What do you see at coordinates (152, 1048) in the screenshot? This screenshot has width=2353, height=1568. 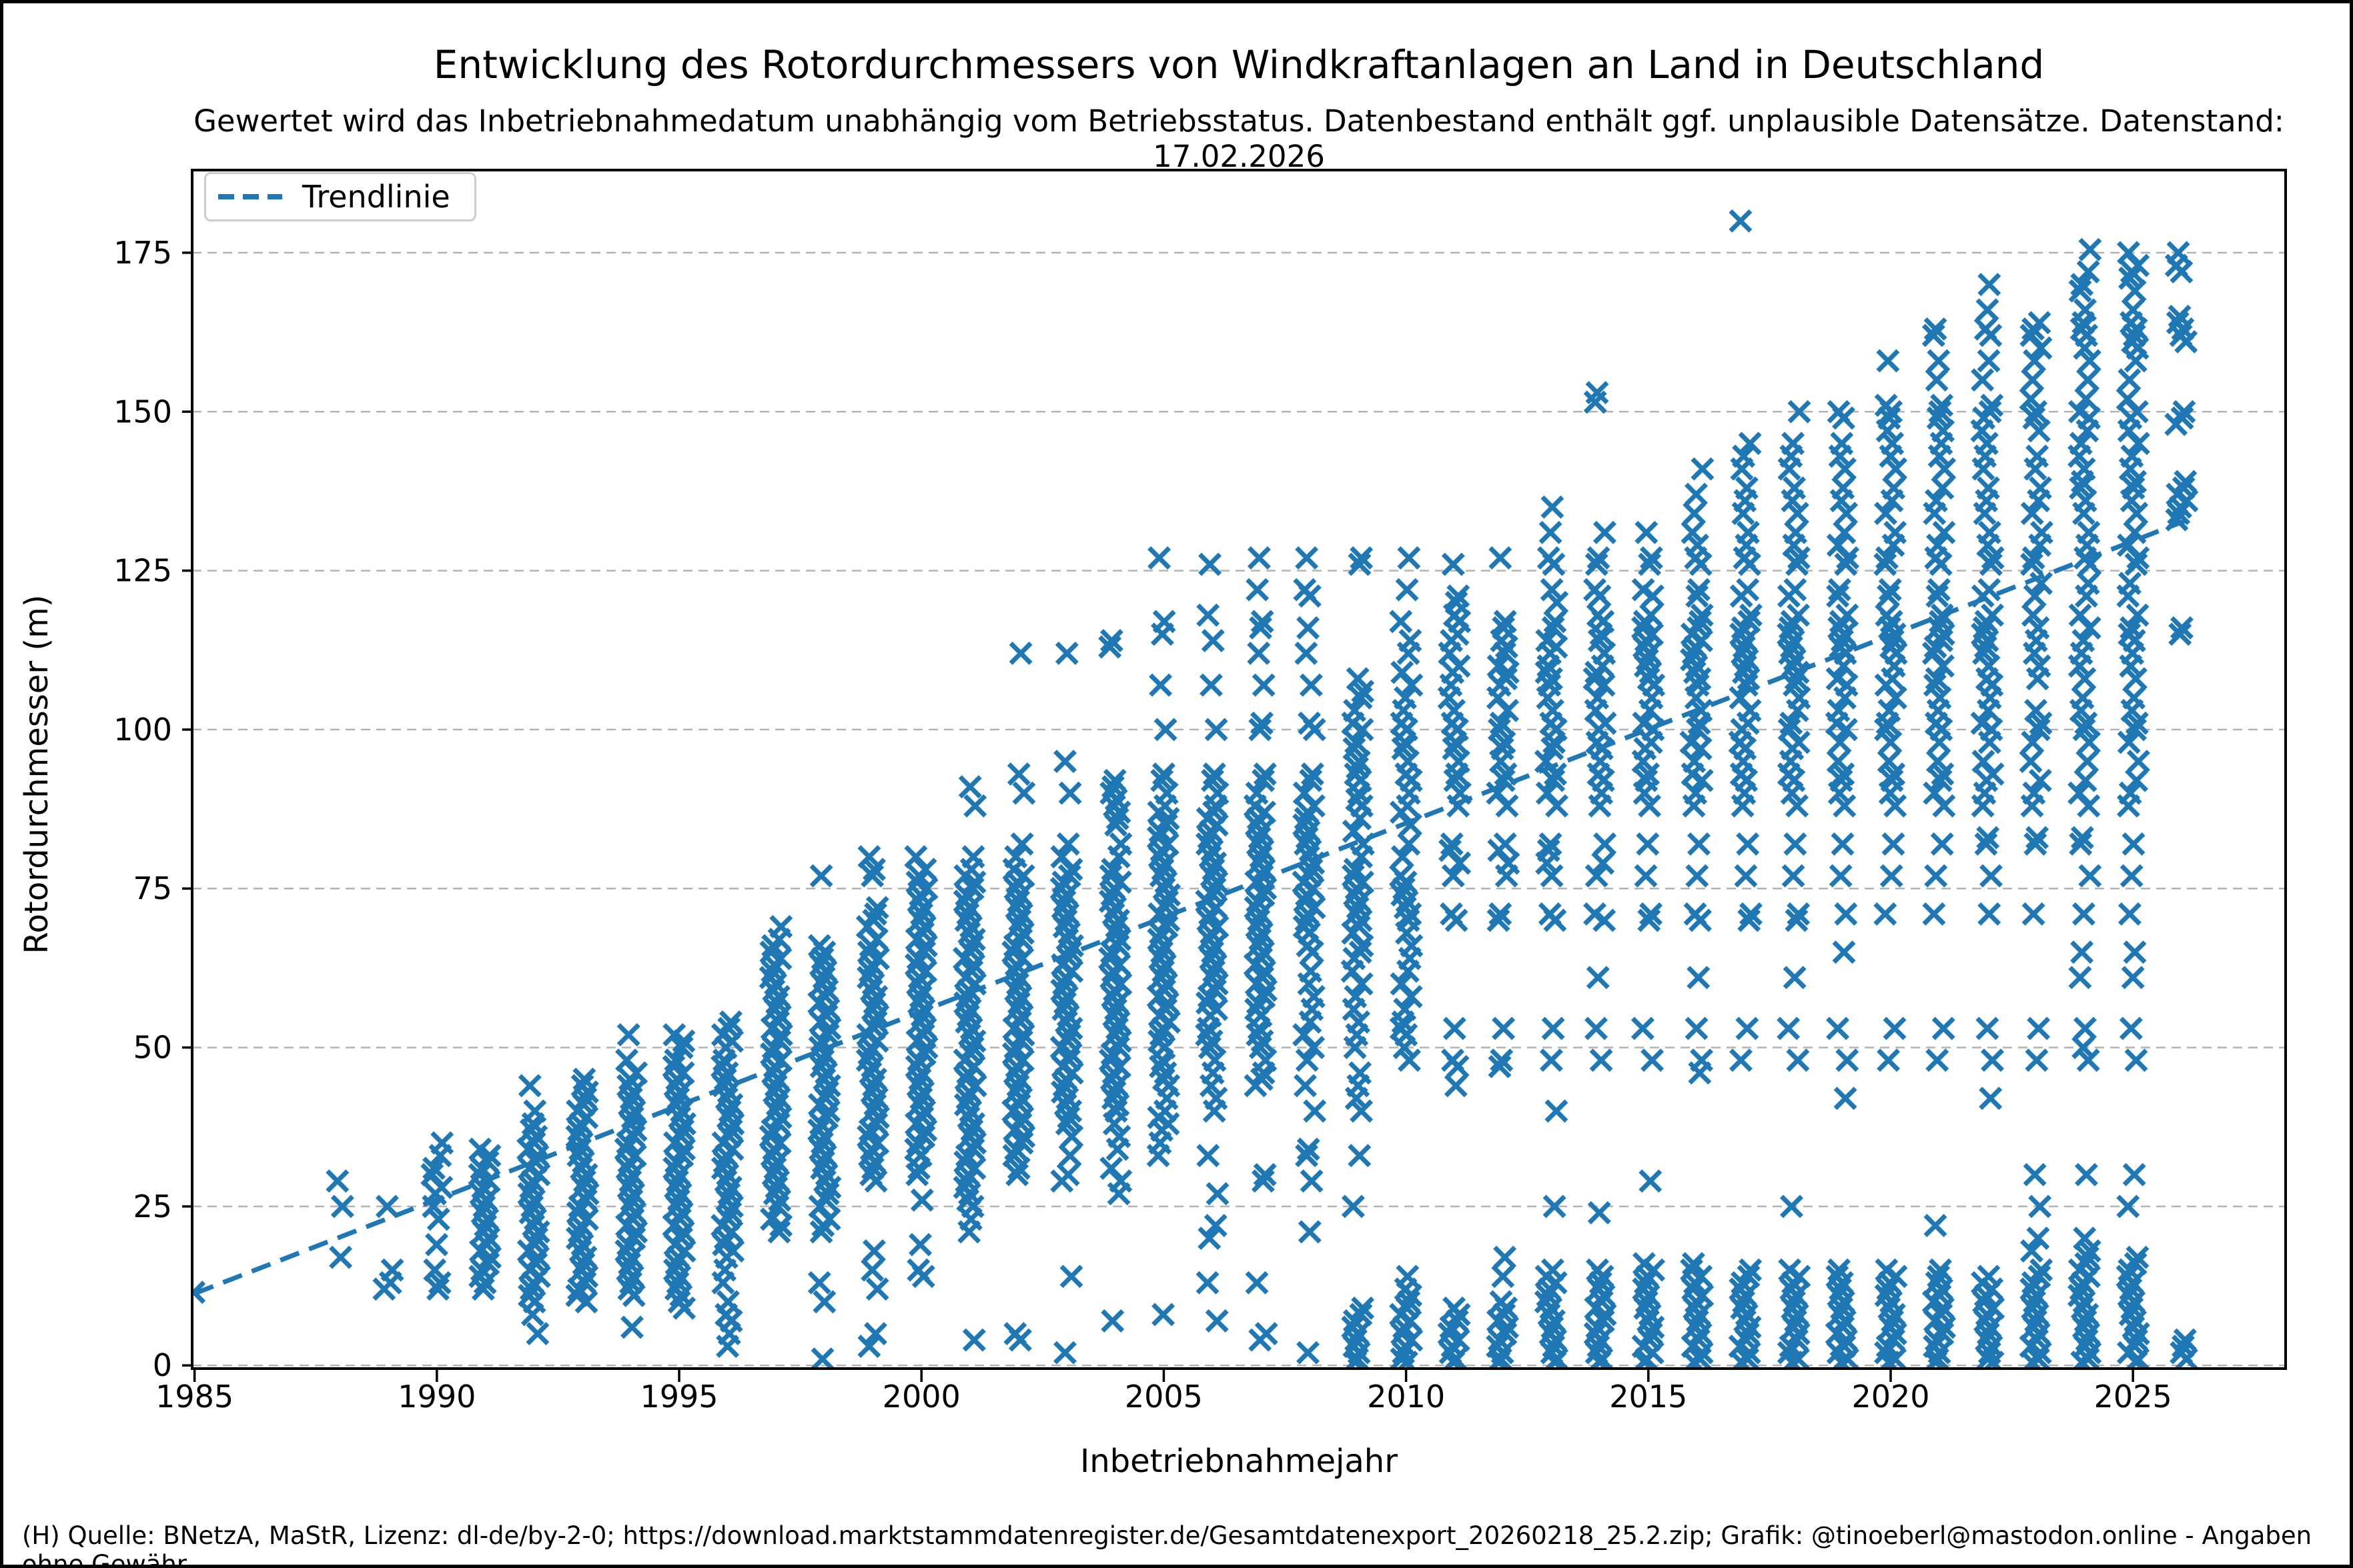 I see `y-tick-label: 50` at bounding box center [152, 1048].